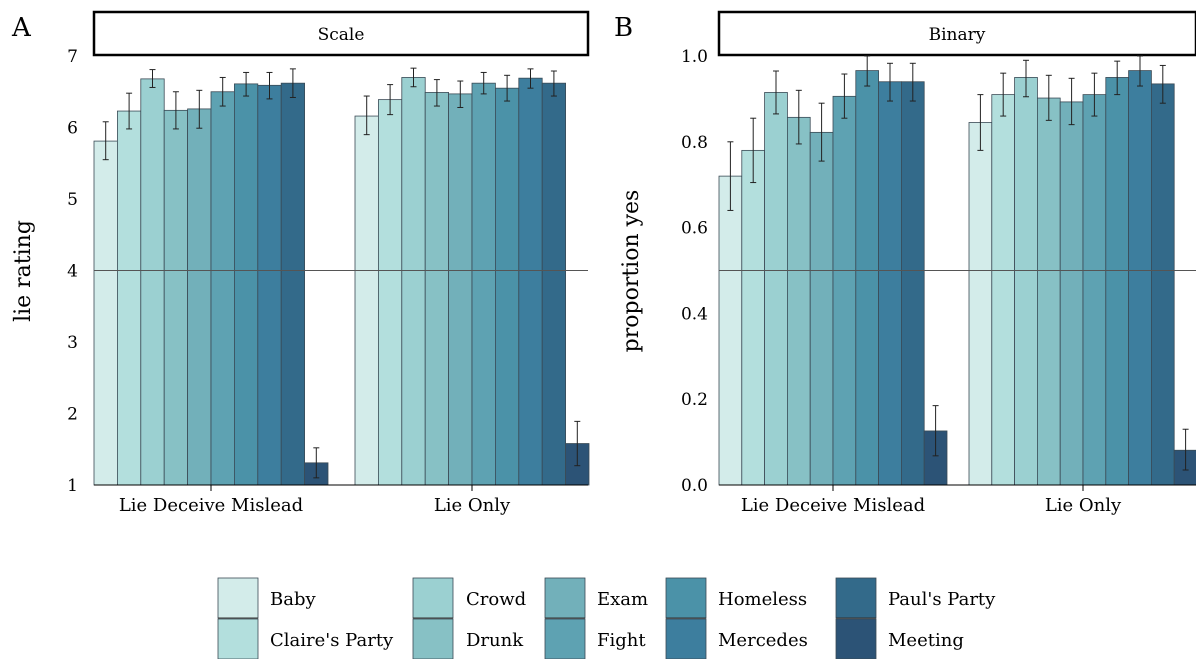 The height and width of the screenshot is (659, 1196). Describe the element at coordinates (390, 292) in the screenshot. I see `bar-scale-lie-only-claire-s-party` at that location.